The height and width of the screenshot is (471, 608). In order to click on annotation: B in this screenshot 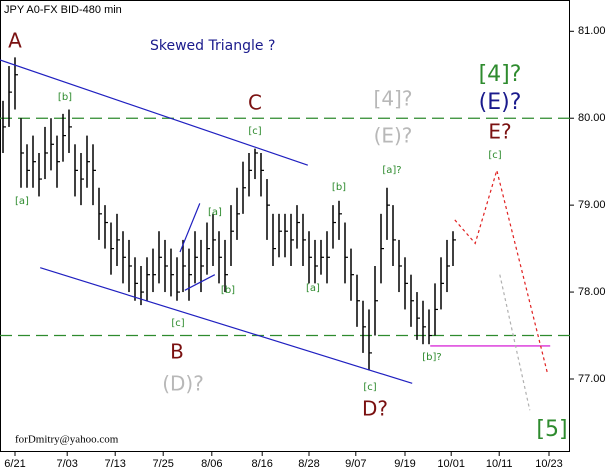, I will do `click(177, 352)`.